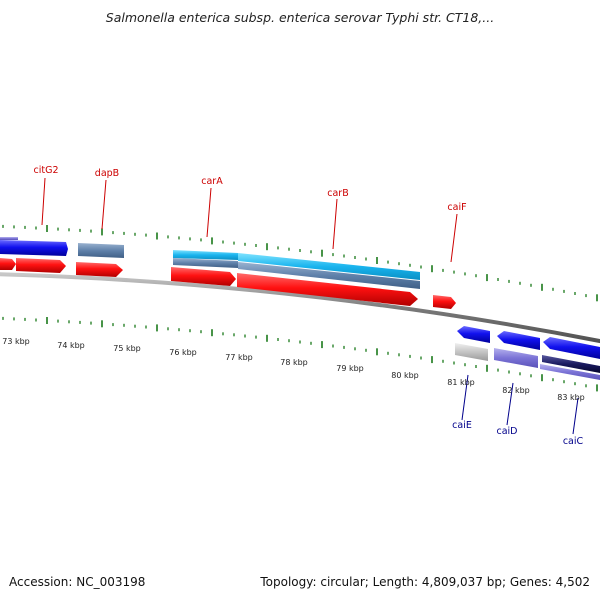 The width and height of the screenshot is (600, 600). What do you see at coordinates (16, 341) in the screenshot?
I see `scale-label: 73 kbp` at bounding box center [16, 341].